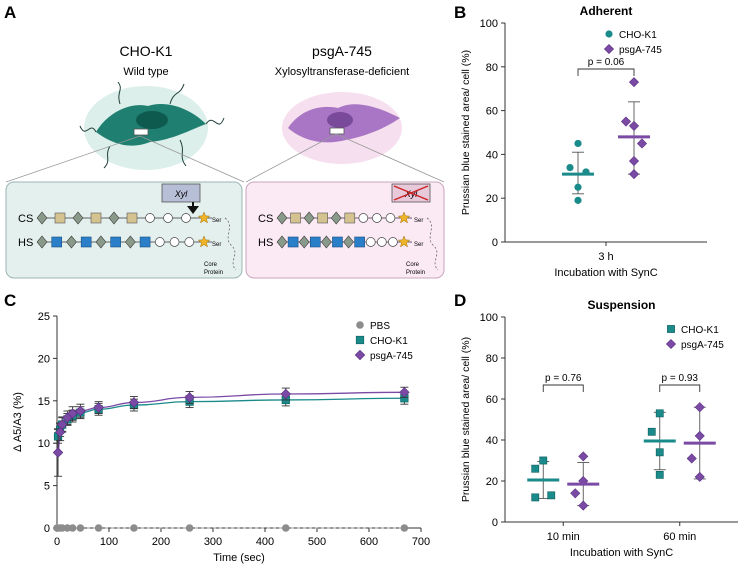 This screenshot has width=756, height=584. Describe the element at coordinates (161, 542) in the screenshot. I see `x-tick-label: 200` at that location.